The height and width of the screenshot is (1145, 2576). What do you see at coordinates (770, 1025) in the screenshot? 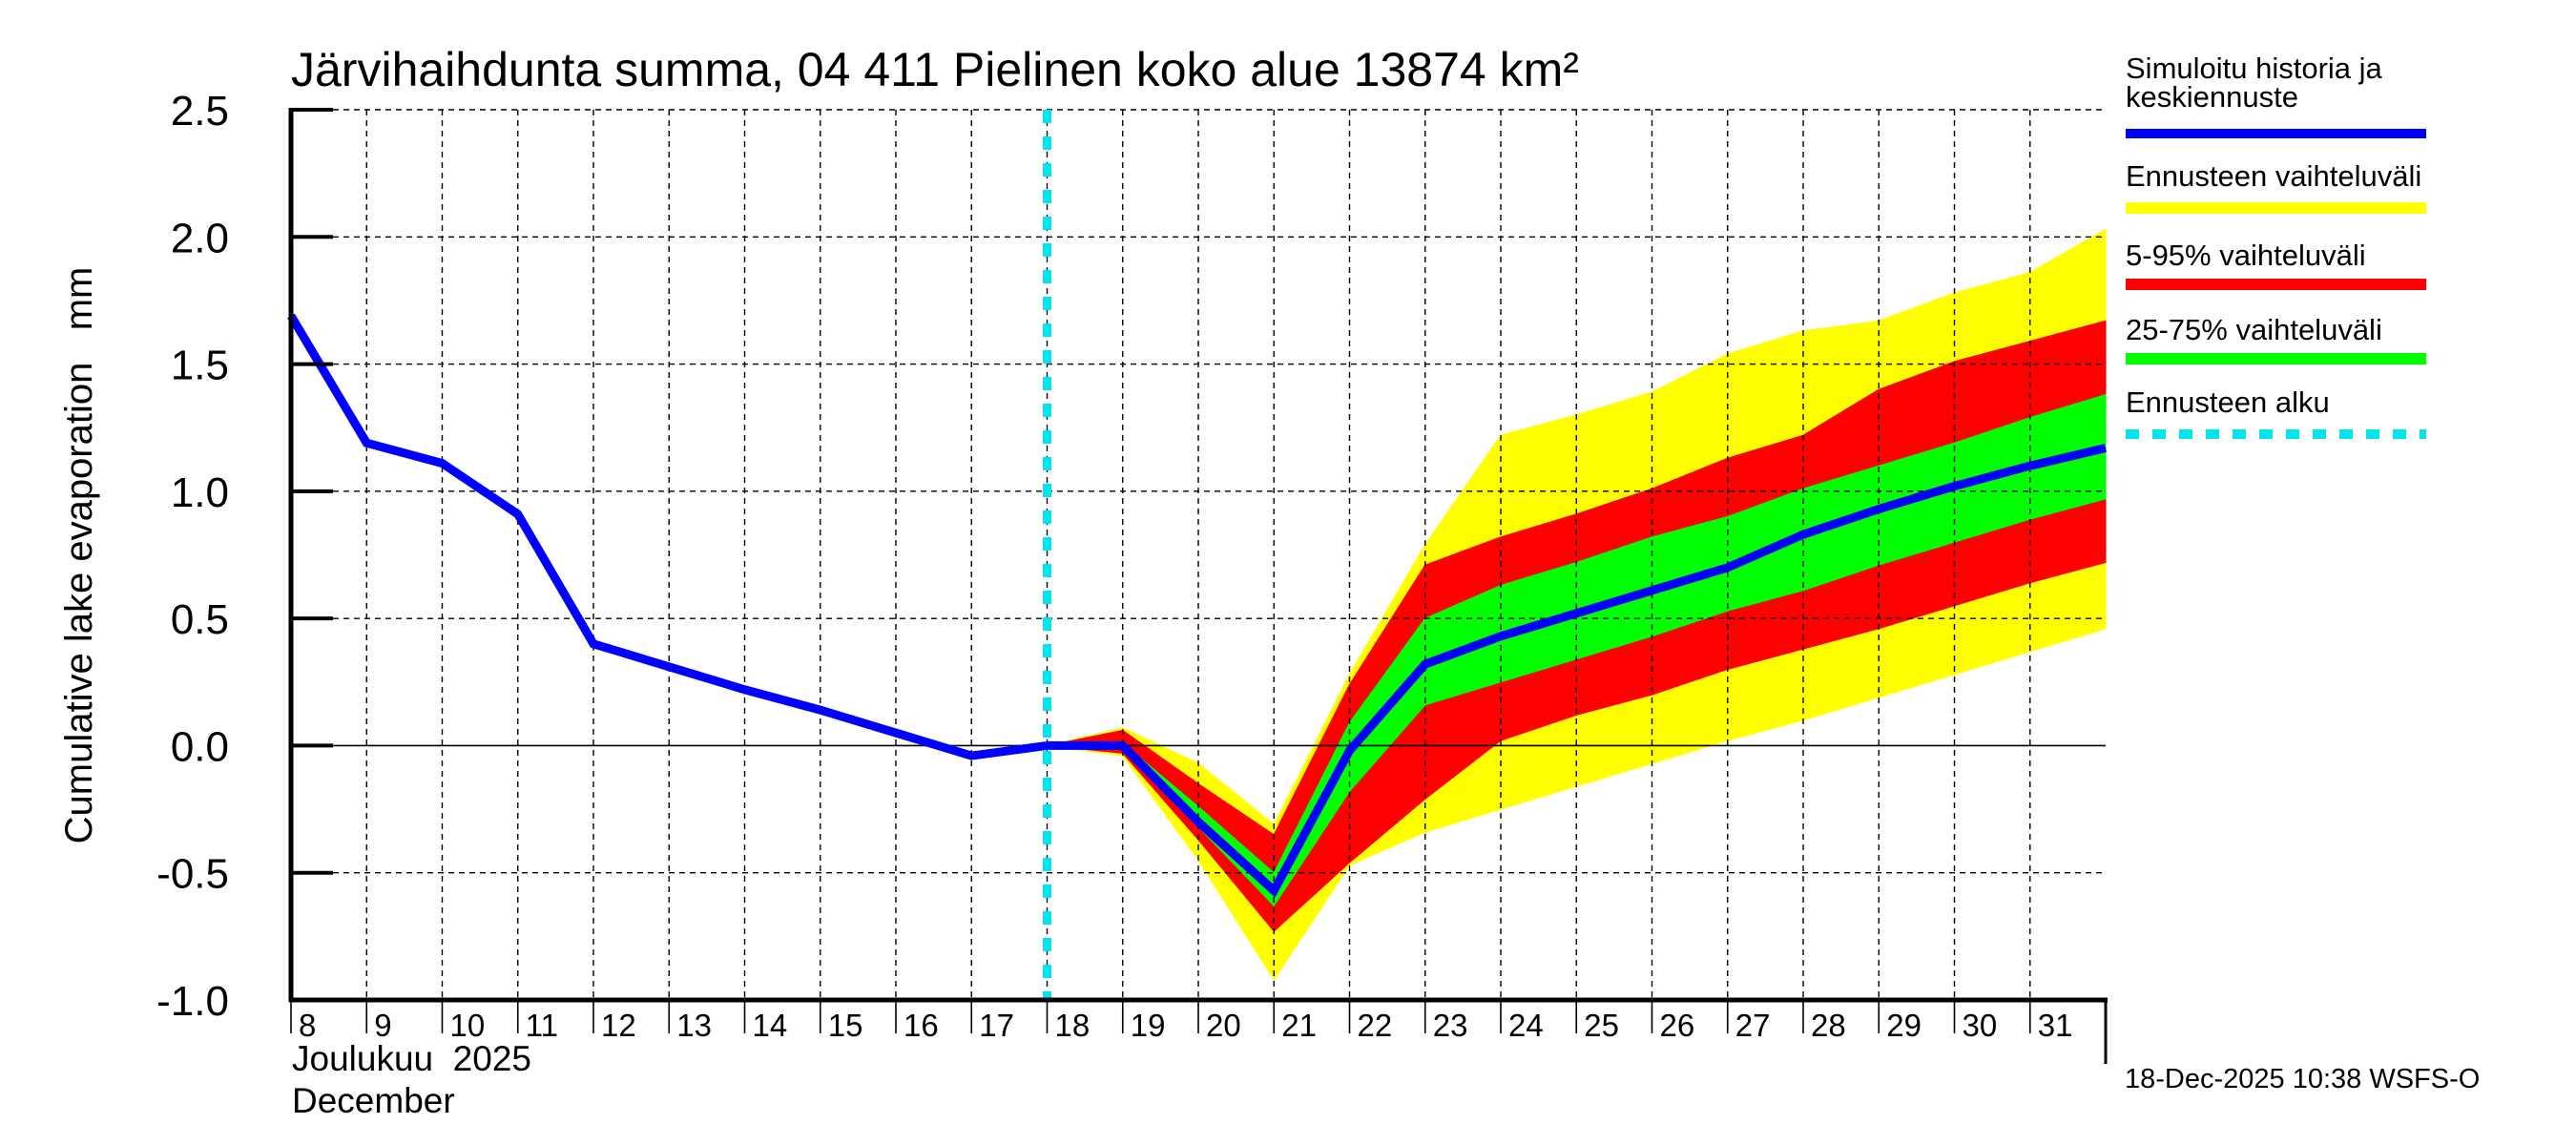
I see `x-tick-label: 14` at bounding box center [770, 1025].